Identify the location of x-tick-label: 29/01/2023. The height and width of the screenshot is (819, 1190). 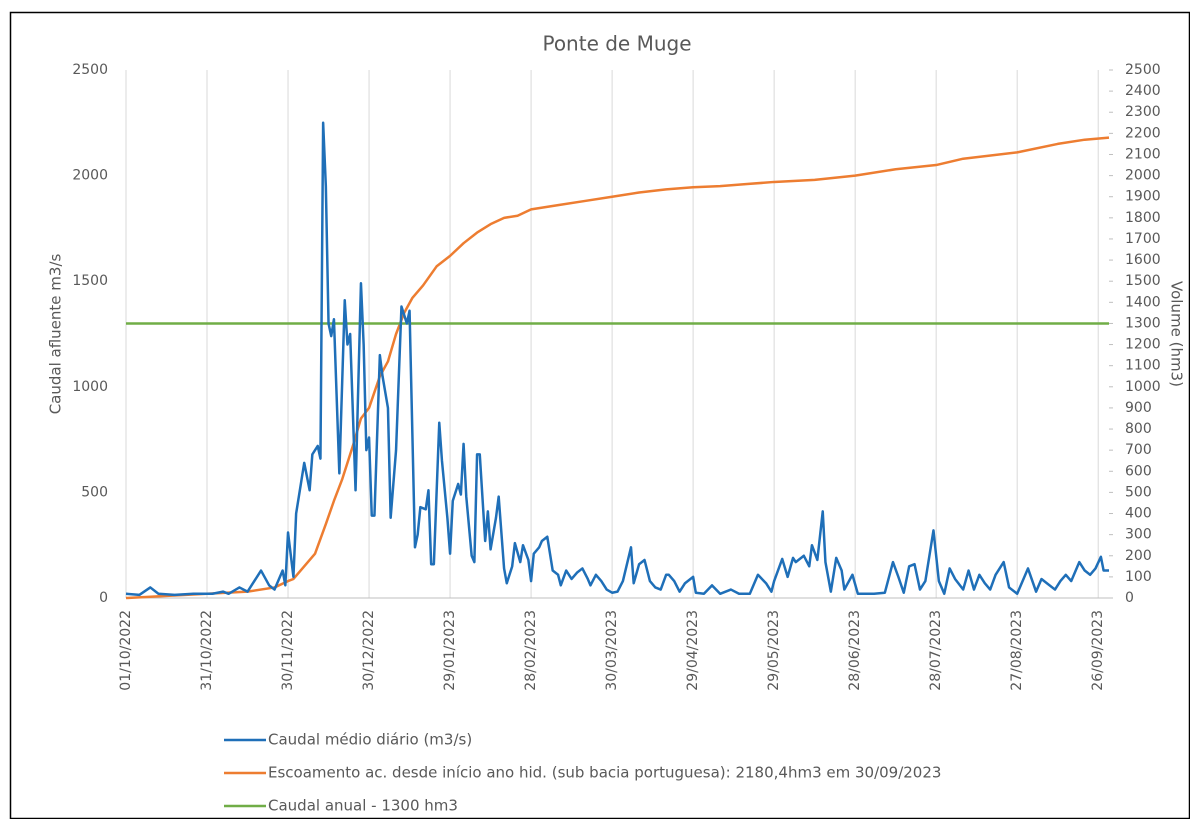
(450, 650).